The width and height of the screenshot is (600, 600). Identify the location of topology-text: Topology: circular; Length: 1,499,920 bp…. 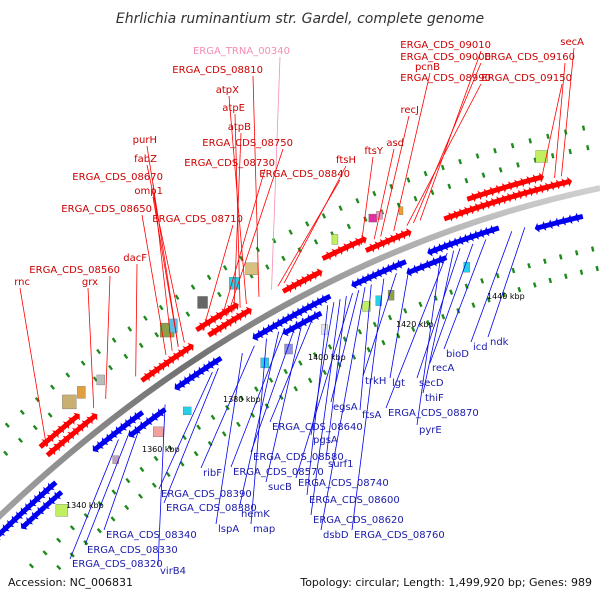
(445, 582).